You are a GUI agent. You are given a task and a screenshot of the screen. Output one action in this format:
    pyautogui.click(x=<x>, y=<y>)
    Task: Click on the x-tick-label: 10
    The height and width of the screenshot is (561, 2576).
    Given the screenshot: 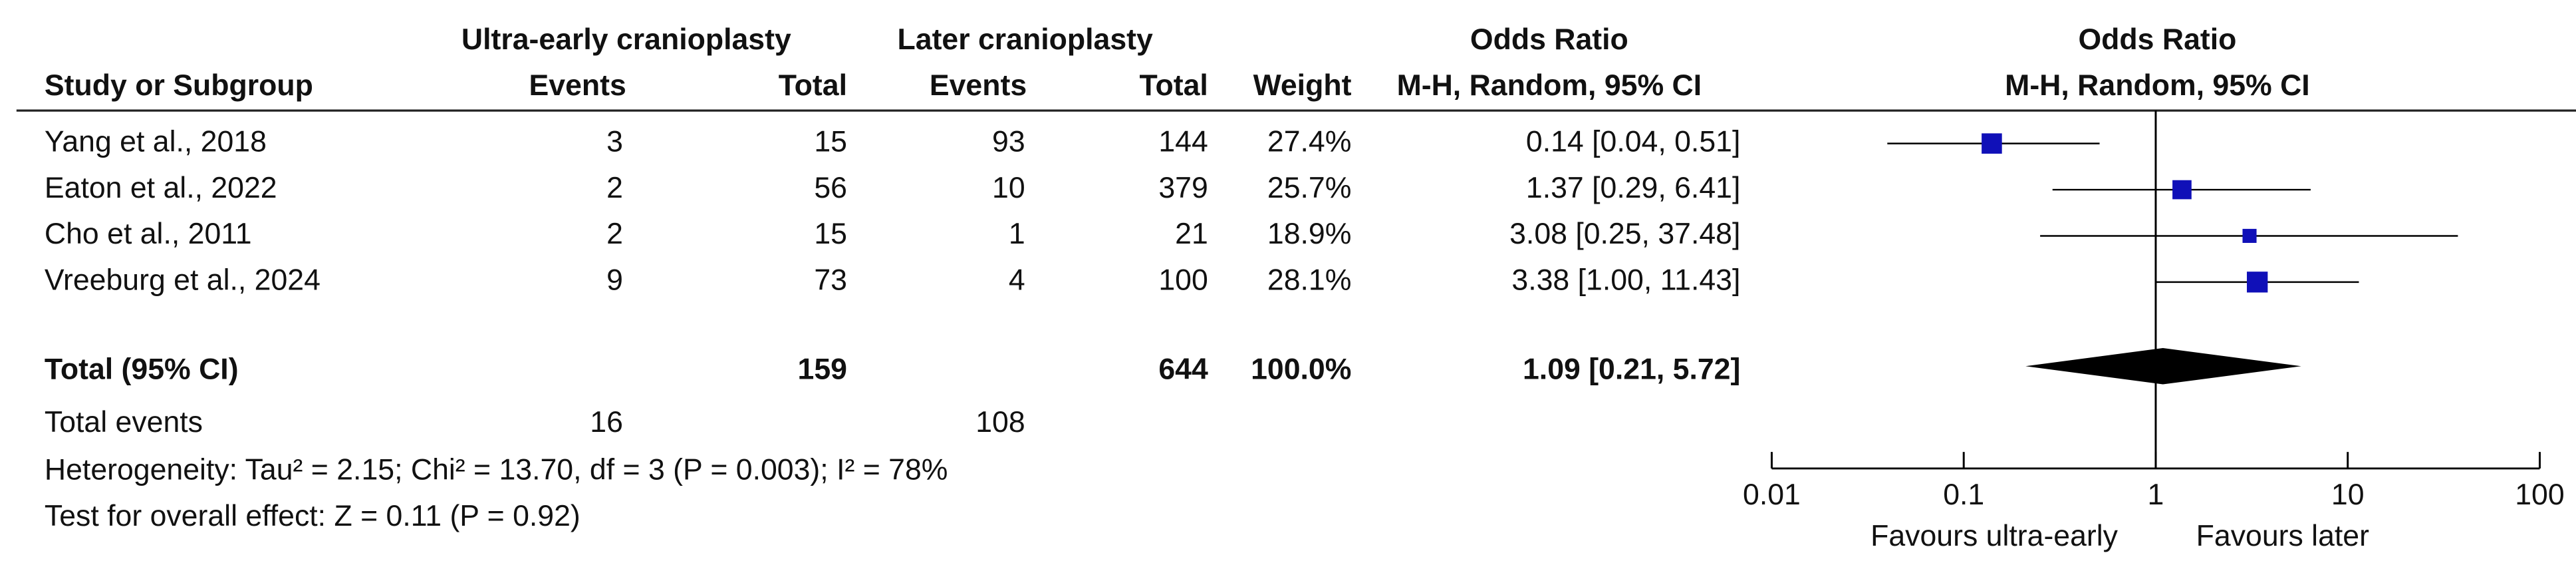 What is the action you would take?
    pyautogui.click(x=2348, y=494)
    